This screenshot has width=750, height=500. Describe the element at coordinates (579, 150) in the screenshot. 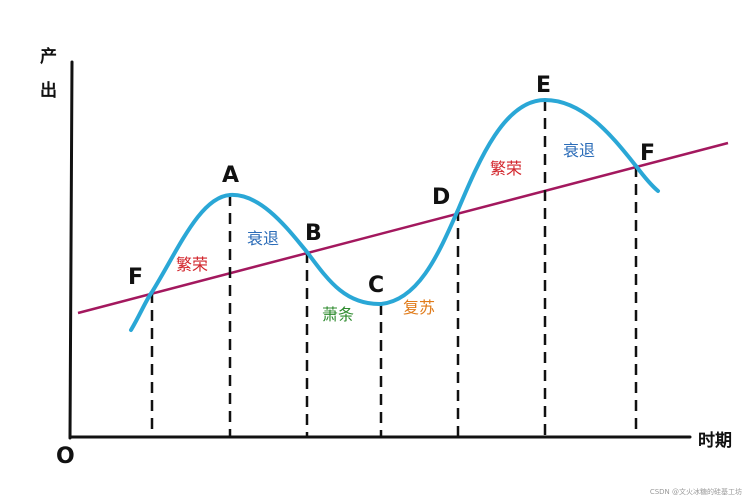

I see `phase-label-recession-2: 衰退` at that location.